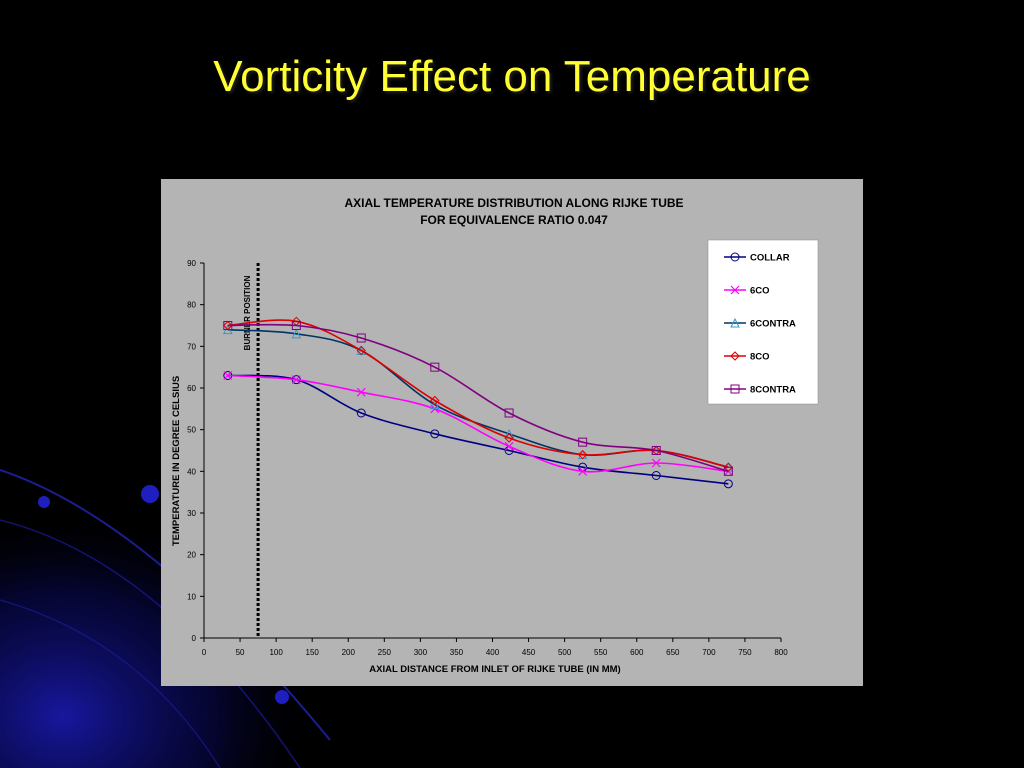  What do you see at coordinates (673, 652) in the screenshot?
I see `x-tick-label: 650` at bounding box center [673, 652].